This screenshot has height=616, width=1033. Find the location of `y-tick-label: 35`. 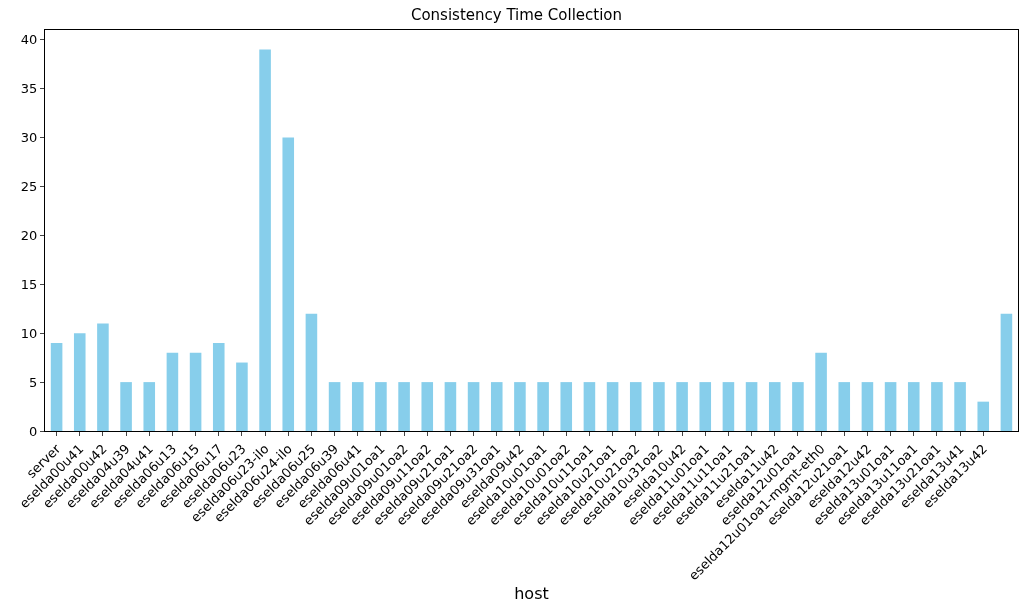

y-tick-label: 35 is located at coordinates (29, 89).